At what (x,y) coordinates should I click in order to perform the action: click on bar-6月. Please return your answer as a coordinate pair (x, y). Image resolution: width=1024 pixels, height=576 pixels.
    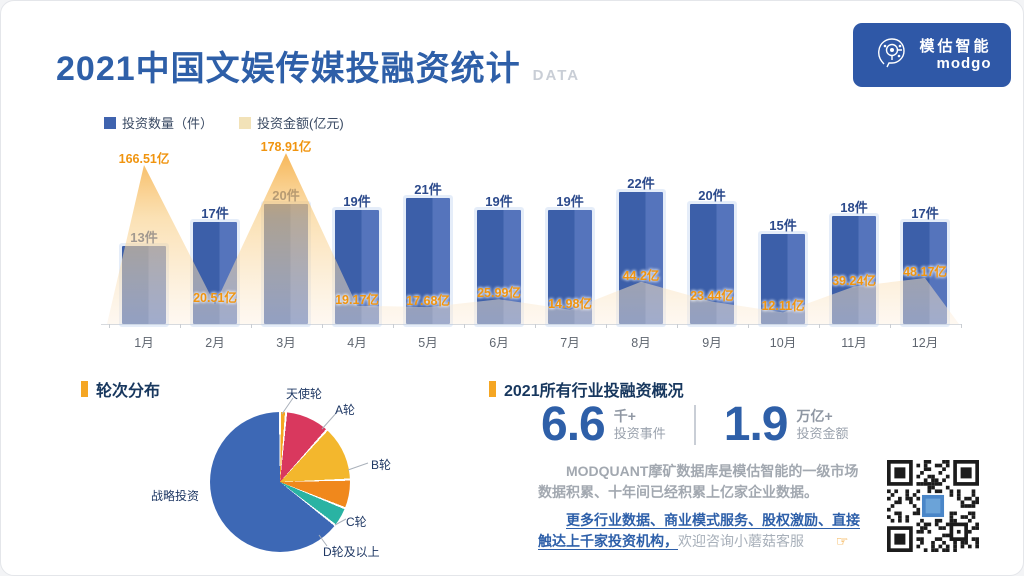
    Looking at the image, I should click on (499, 267).